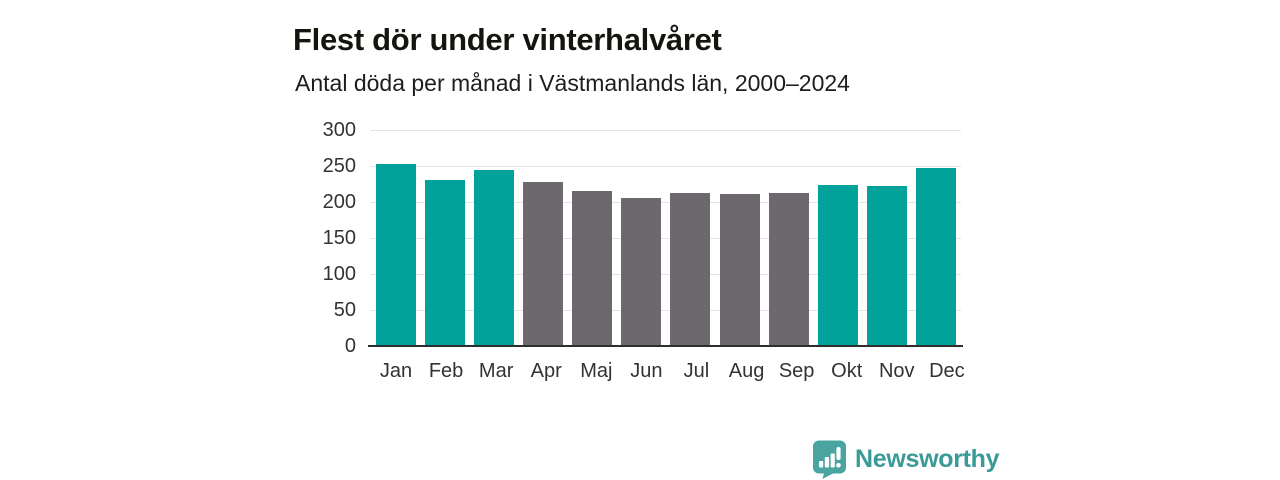  What do you see at coordinates (947, 371) in the screenshot?
I see `x-tick-label-dec: Dec` at bounding box center [947, 371].